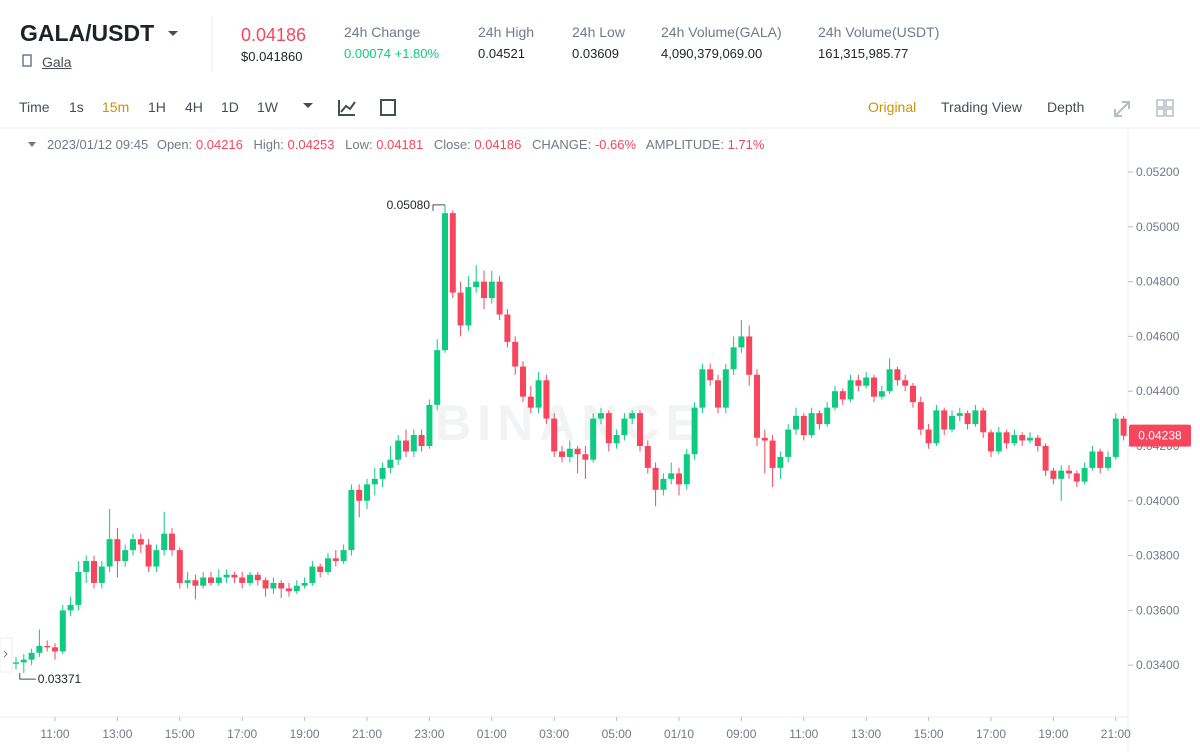 The image size is (1200, 752). Describe the element at coordinates (173, 33) in the screenshot. I see `pair-dropdown` at that location.